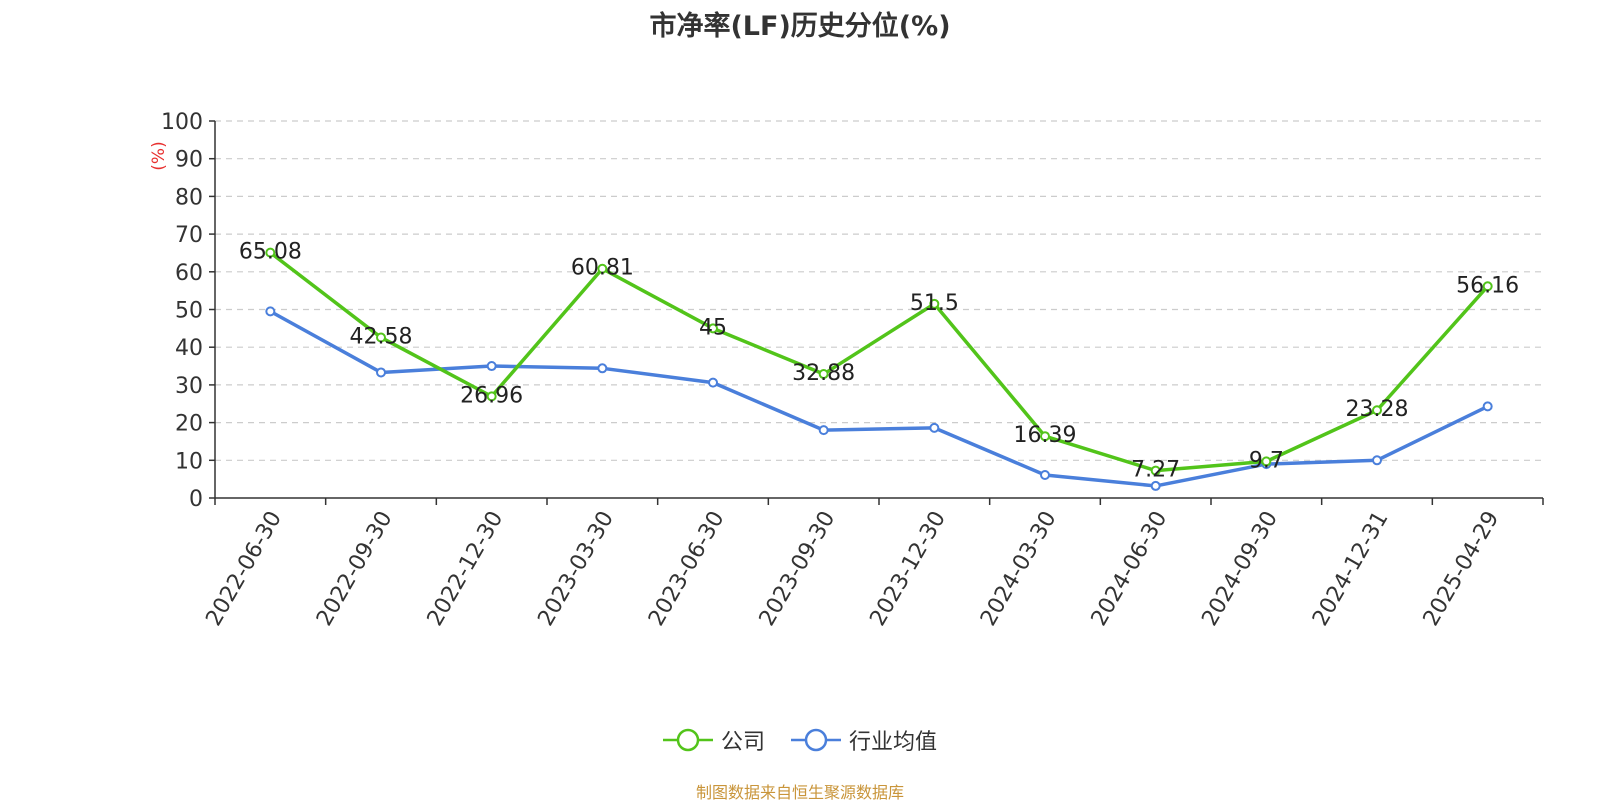 Image resolution: width=1600 pixels, height=803 pixels. I want to click on data-label: 42.58, so click(381, 336).